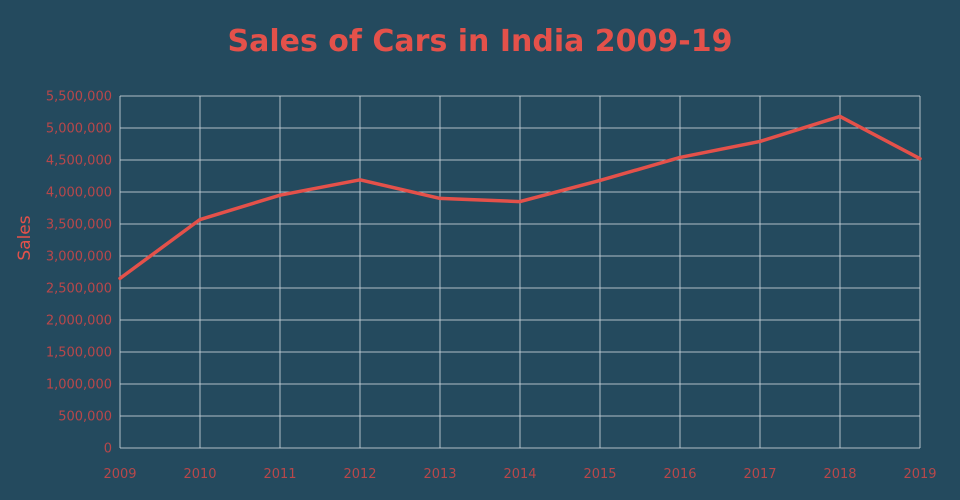 This screenshot has width=960, height=500. I want to click on x-tick-label: 2010, so click(199, 474).